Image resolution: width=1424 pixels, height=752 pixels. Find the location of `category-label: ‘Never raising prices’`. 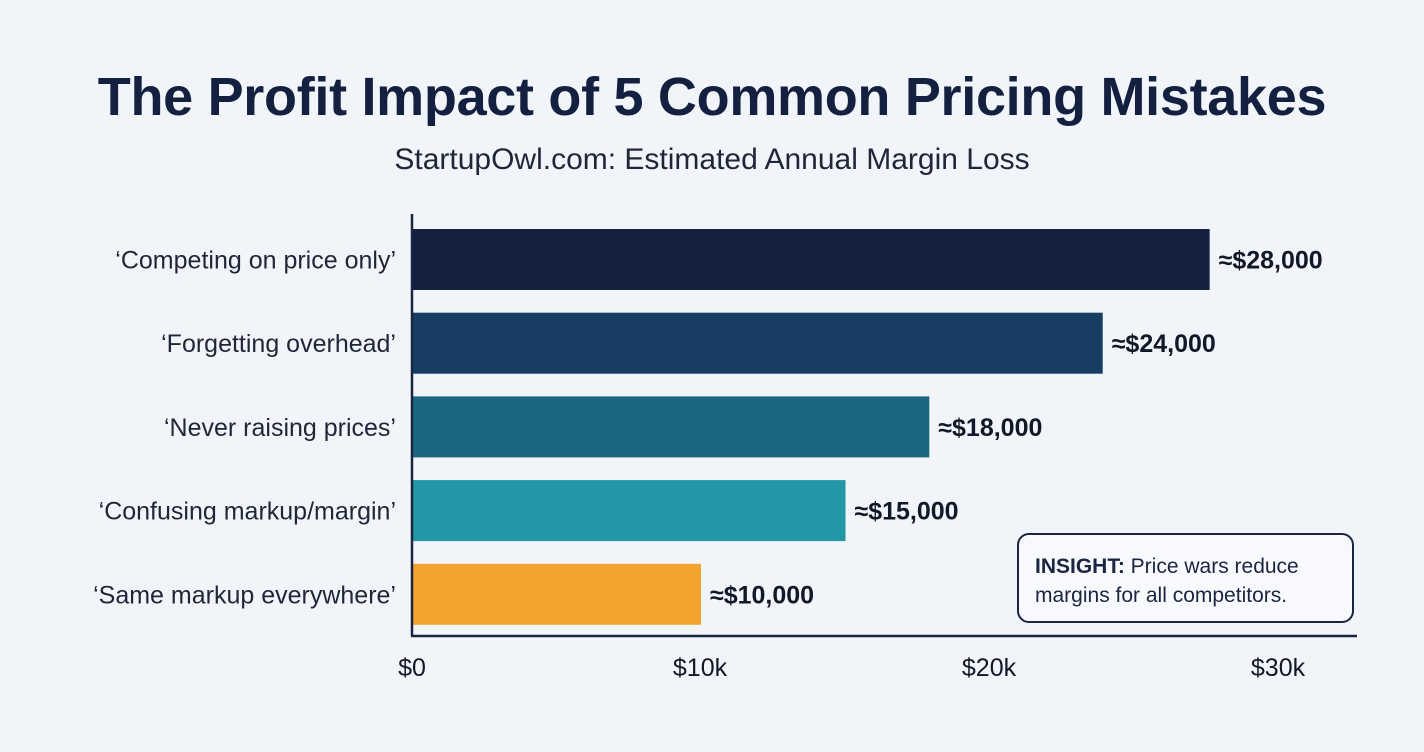

category-label: ‘Never raising prices’ is located at coordinates (280, 428).